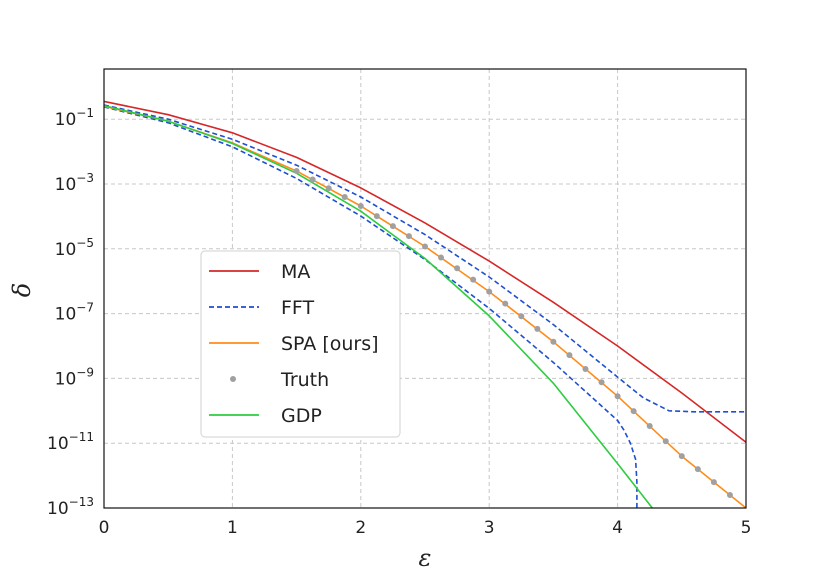  I want to click on y-tick-label: 10⁻⁷, so click(74, 313).